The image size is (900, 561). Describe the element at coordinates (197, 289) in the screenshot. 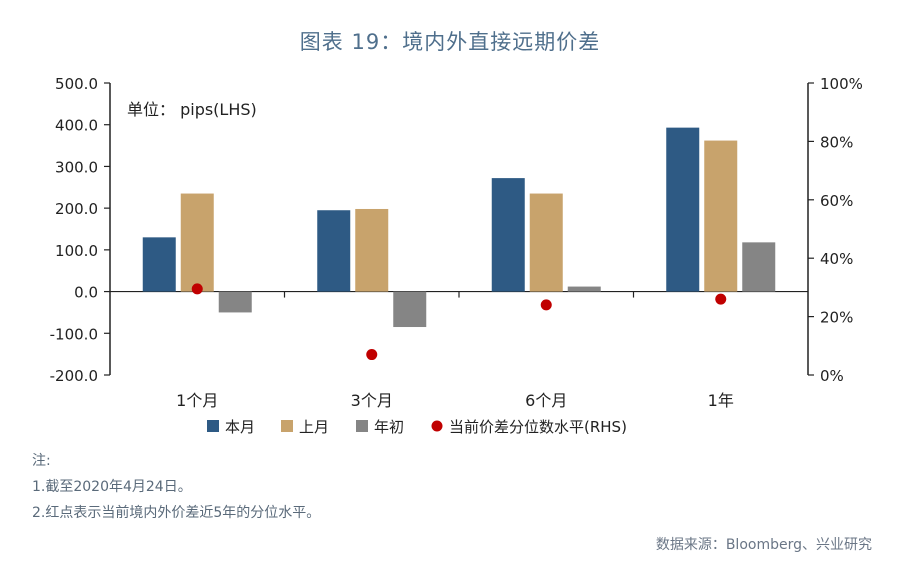

I see `percentile-point-1个月` at that location.